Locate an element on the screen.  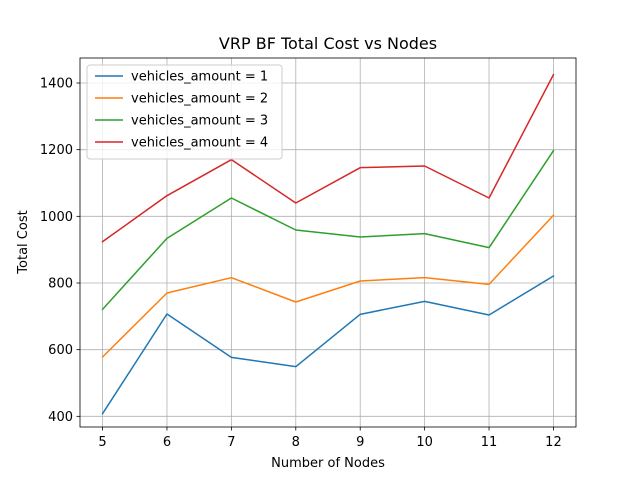
x-tick-label: 9 is located at coordinates (360, 442).